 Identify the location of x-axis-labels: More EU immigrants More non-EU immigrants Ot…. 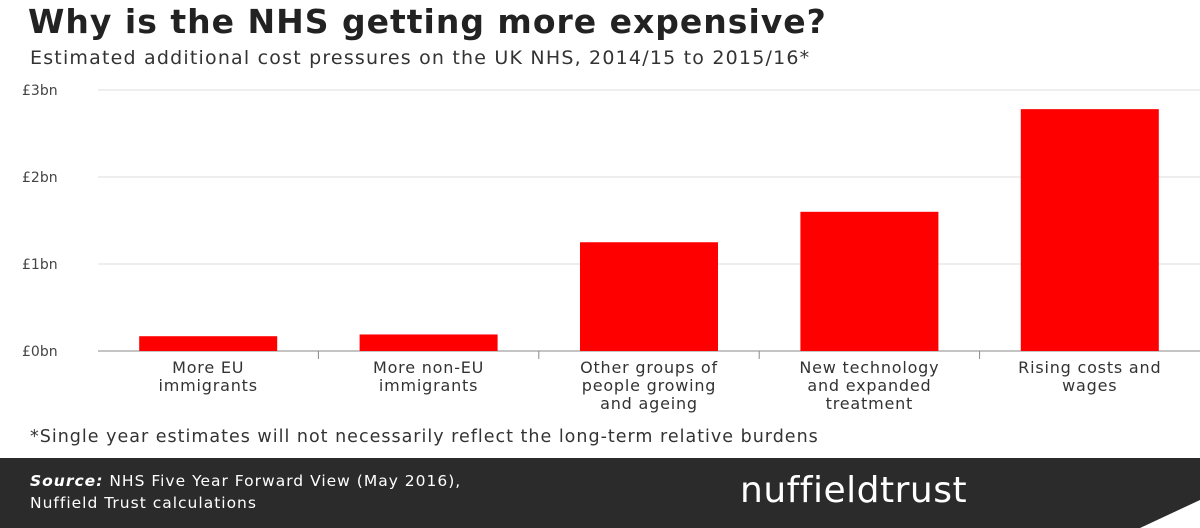
(660, 382).